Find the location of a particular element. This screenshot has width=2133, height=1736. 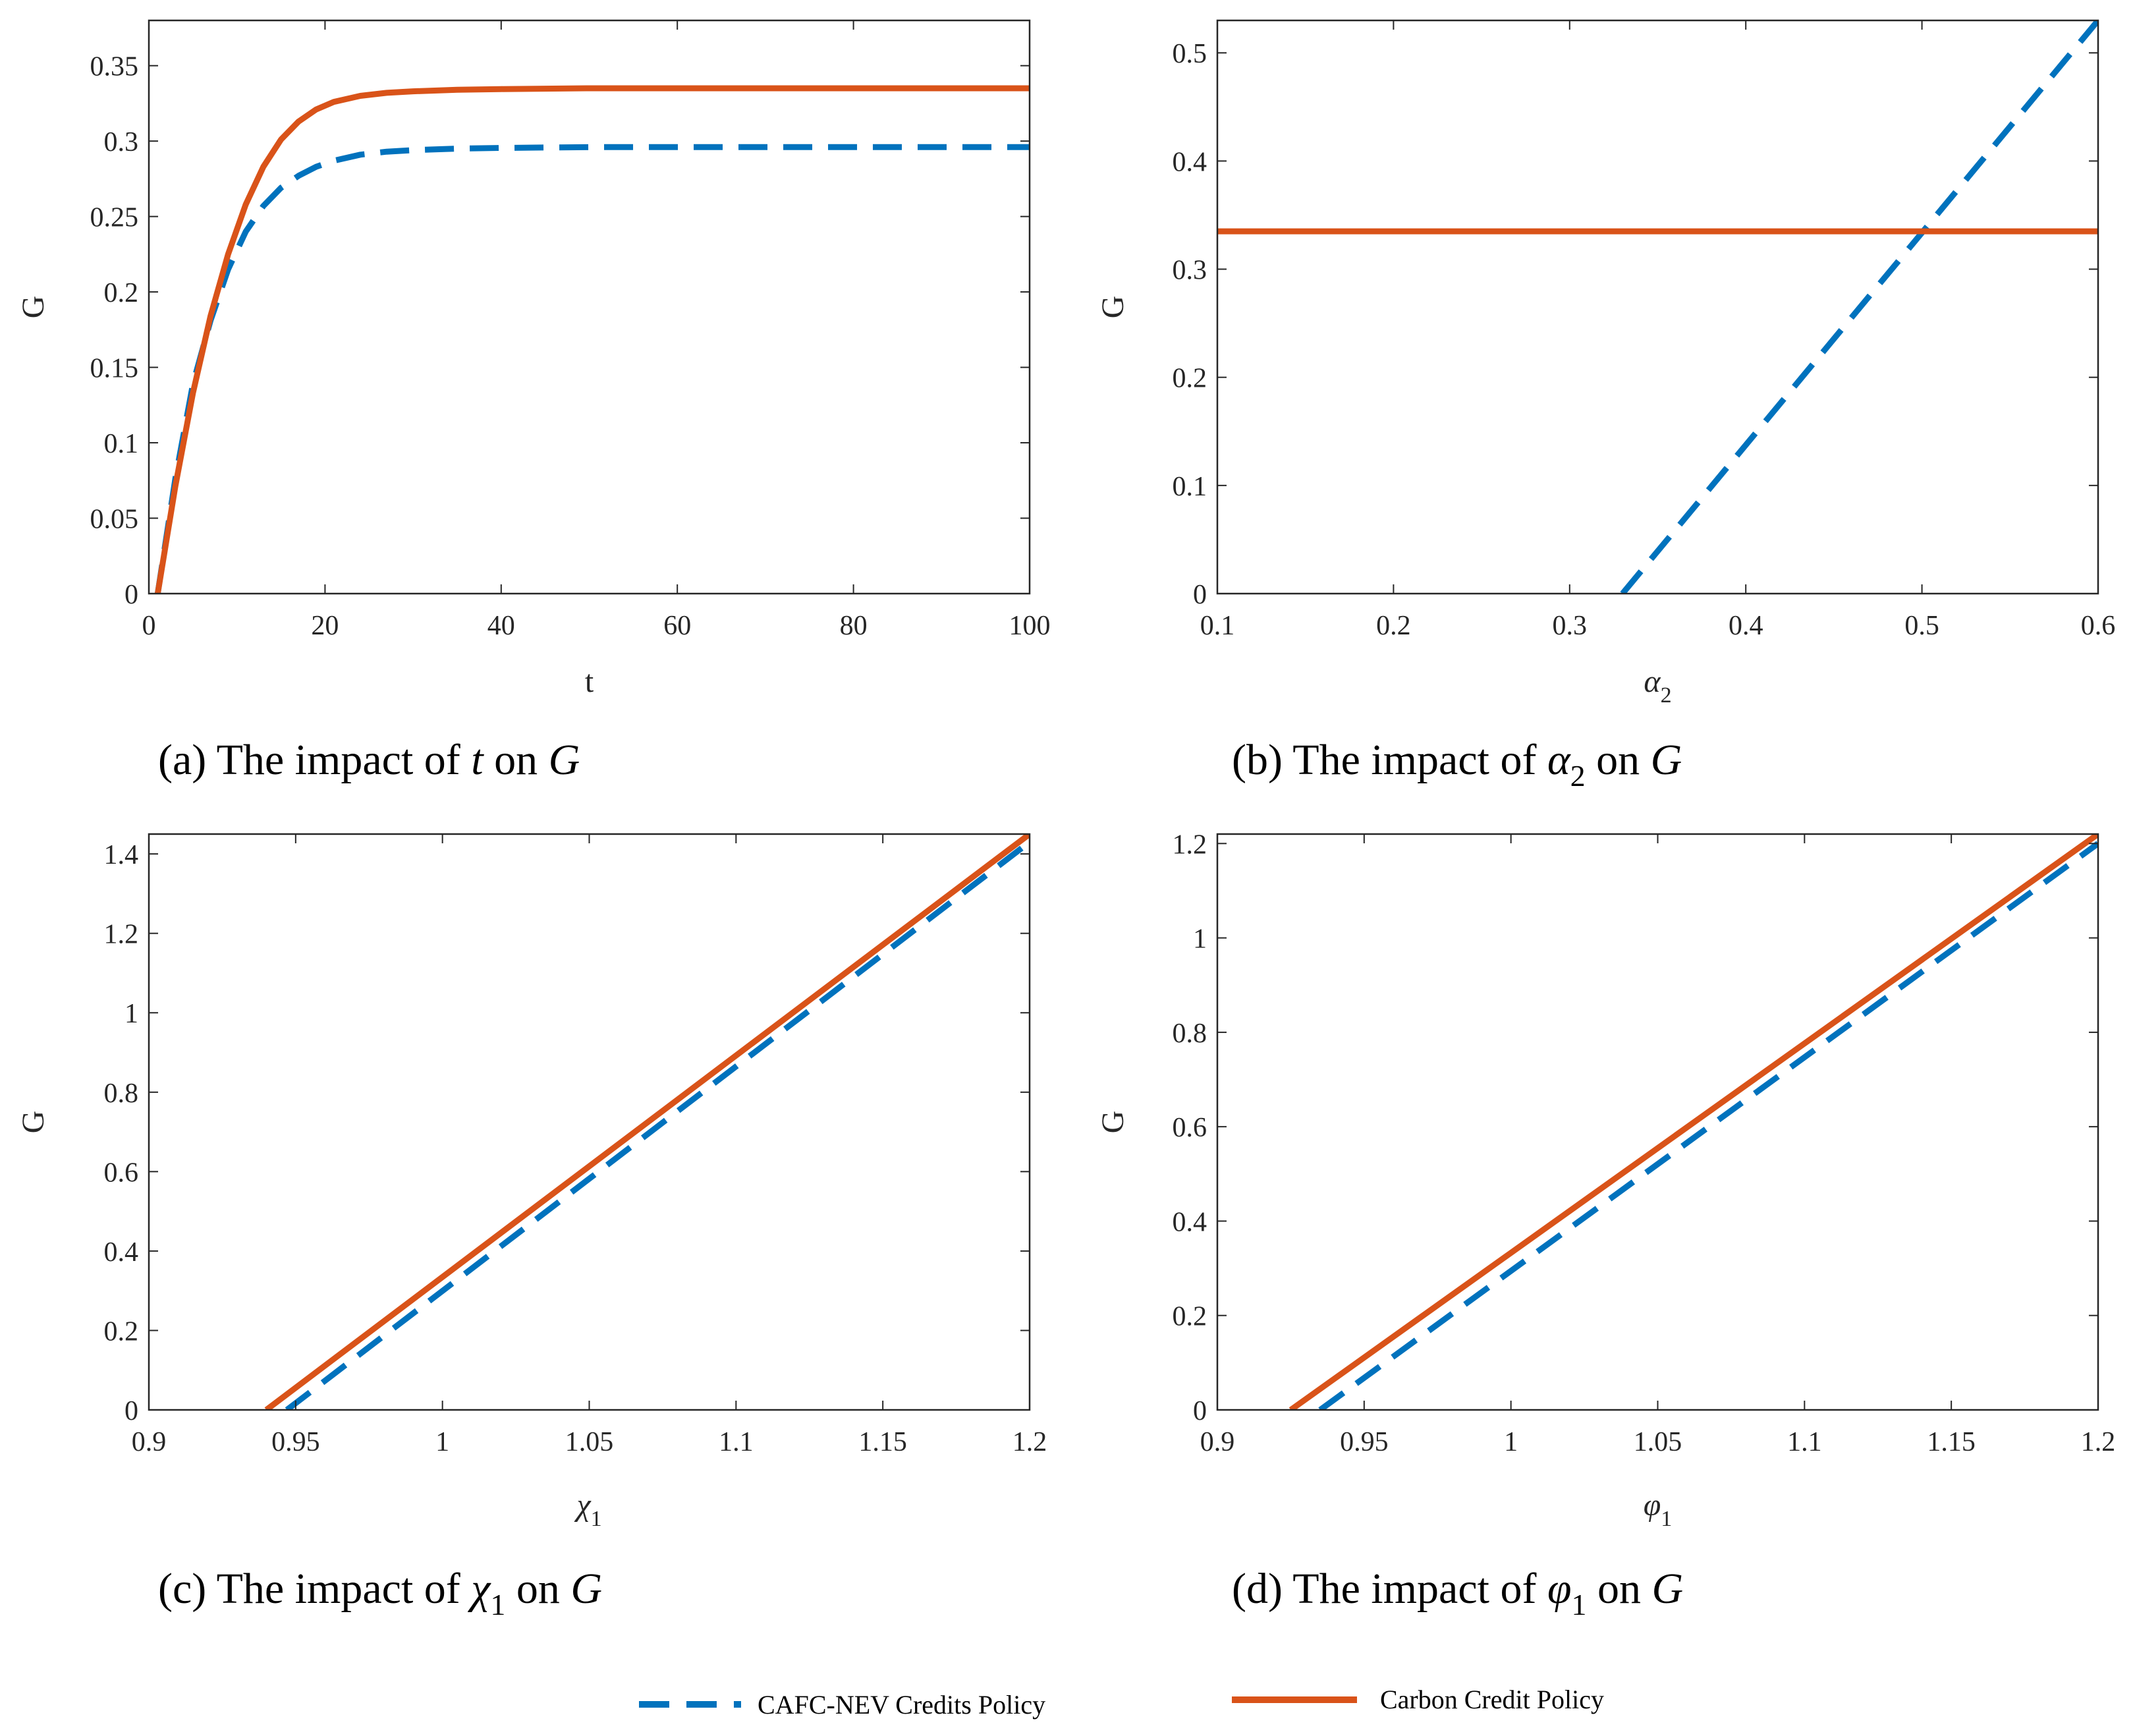

x-tick-label: 0.6 is located at coordinates (2099, 626).